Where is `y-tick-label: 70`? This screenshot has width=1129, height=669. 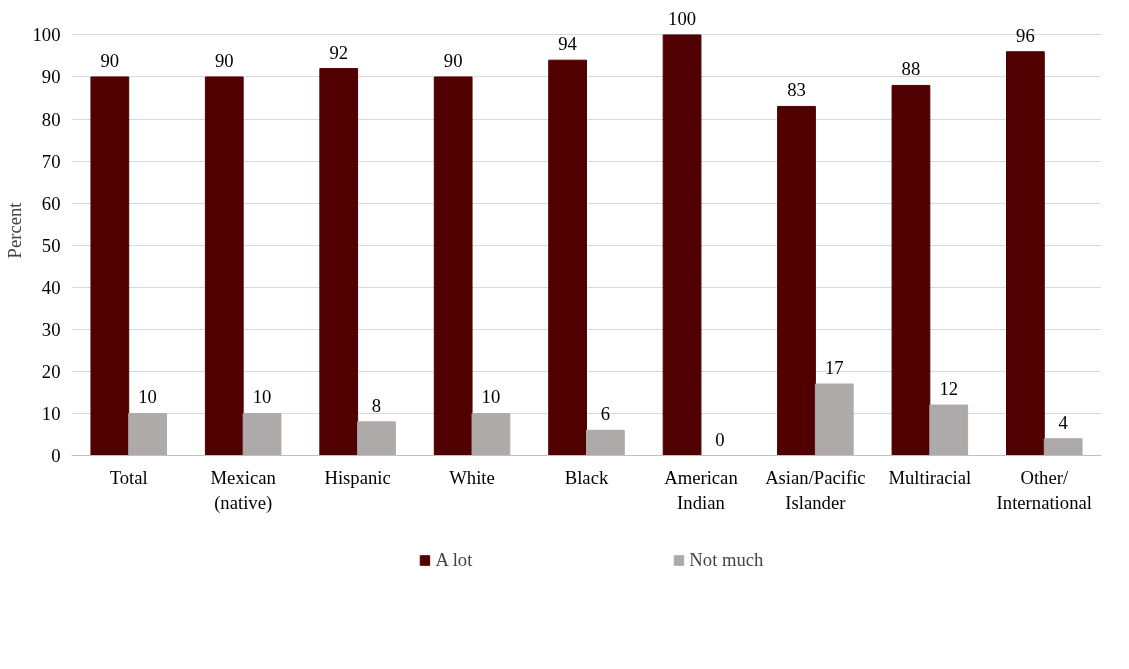 y-tick-label: 70 is located at coordinates (51, 161).